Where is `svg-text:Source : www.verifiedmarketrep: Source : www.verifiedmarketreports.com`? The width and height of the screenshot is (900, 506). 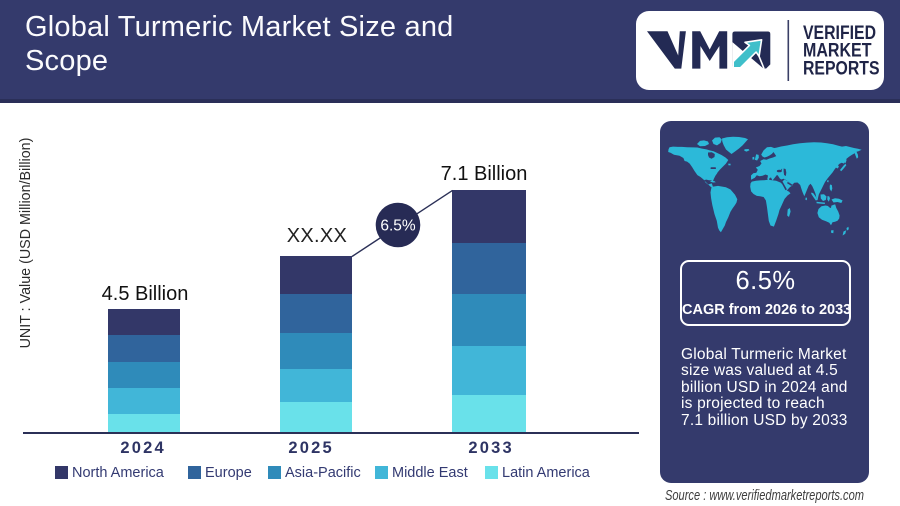 svg-text:Source : www.verifiedmarketrep: Source : www.verifiedmarketreports.com is located at coordinates (764, 496).